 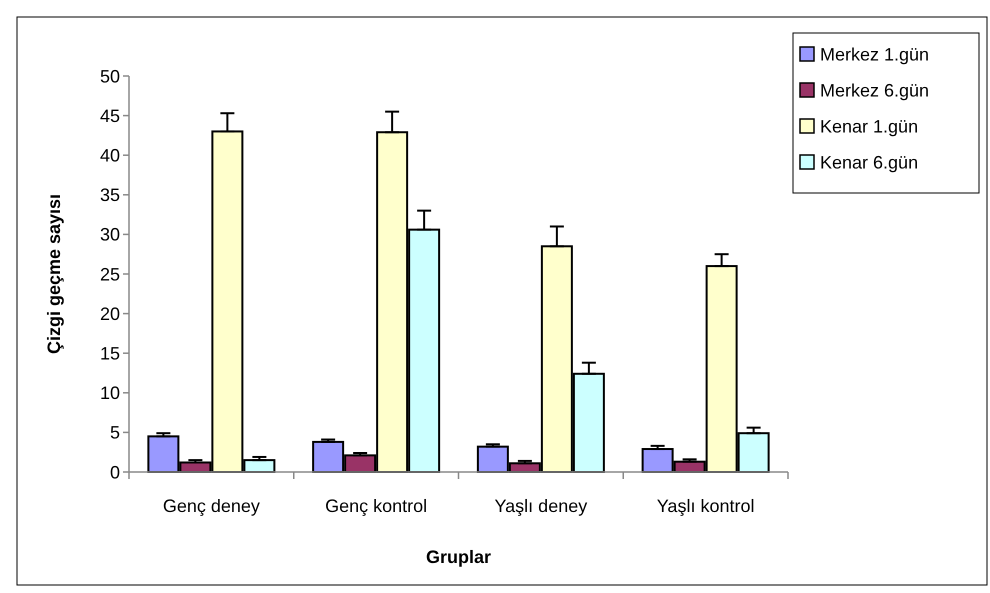 I want to click on y-tick-label: 45, so click(x=110, y=116).